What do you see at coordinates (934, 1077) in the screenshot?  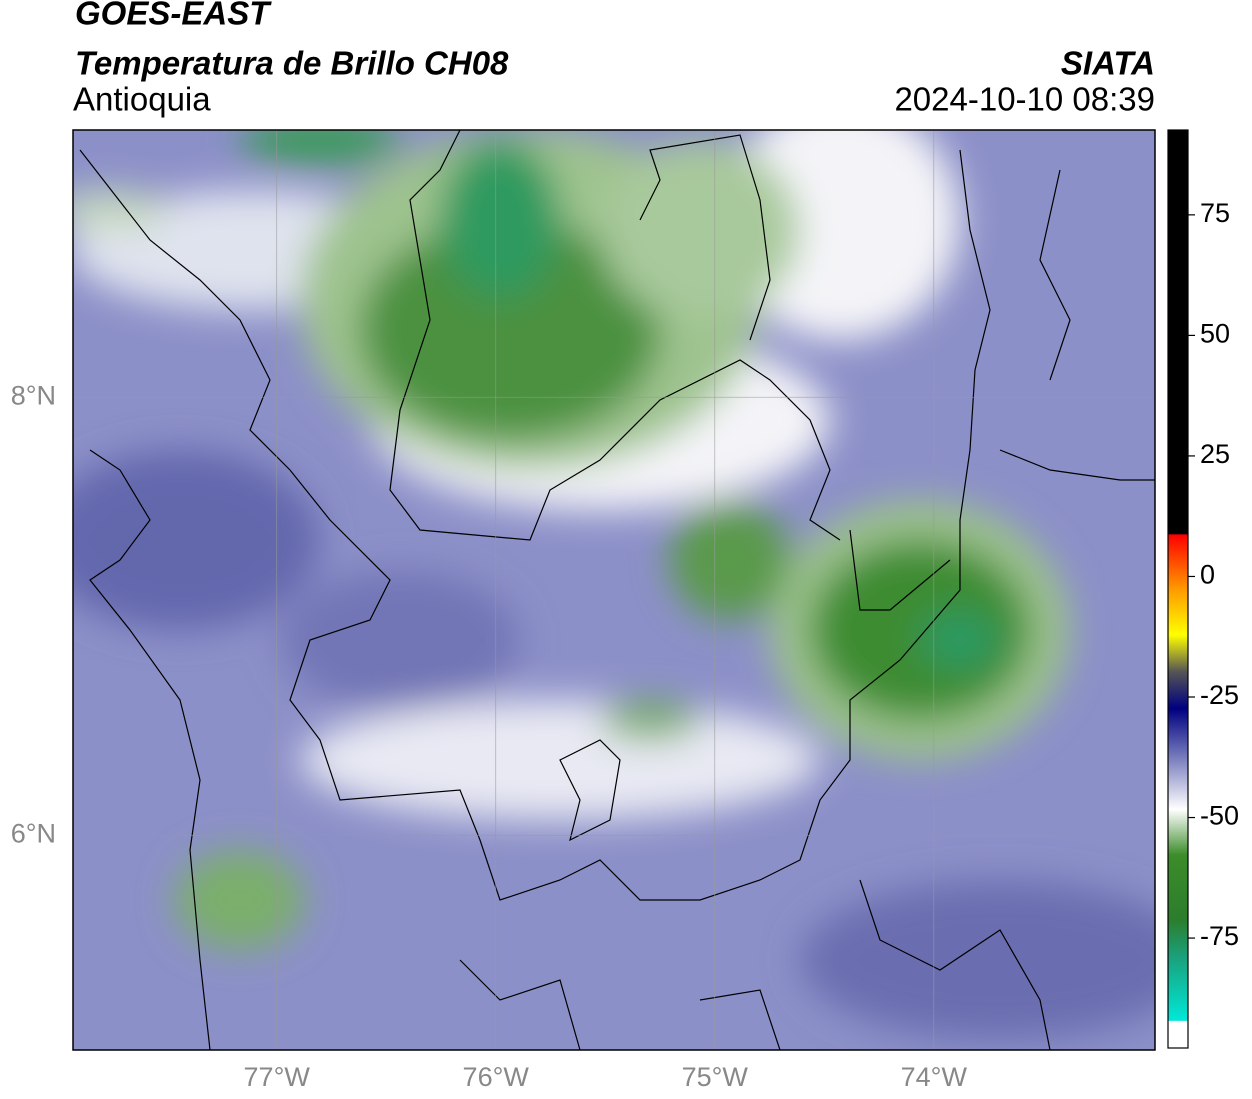 I see `x-tick-label: 74°W` at bounding box center [934, 1077].